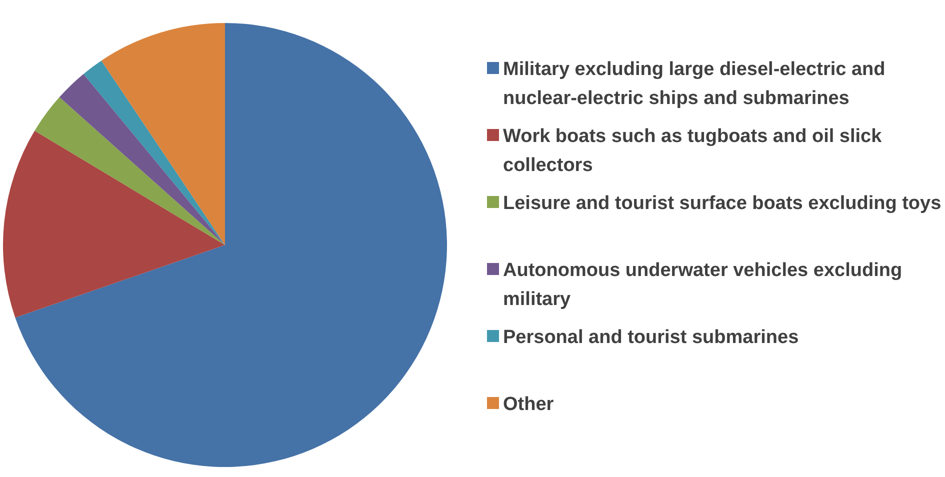 This screenshot has height=477, width=945. What do you see at coordinates (528, 404) in the screenshot?
I see `legend-label: Other` at bounding box center [528, 404].